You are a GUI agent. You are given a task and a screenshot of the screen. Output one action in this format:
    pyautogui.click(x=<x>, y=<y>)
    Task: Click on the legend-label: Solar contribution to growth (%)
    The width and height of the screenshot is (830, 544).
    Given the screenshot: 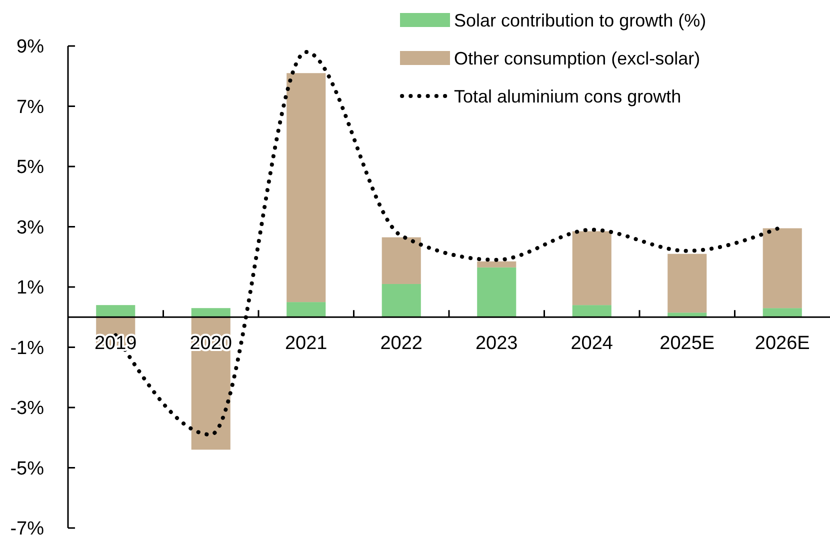 What is the action you would take?
    pyautogui.click(x=580, y=20)
    